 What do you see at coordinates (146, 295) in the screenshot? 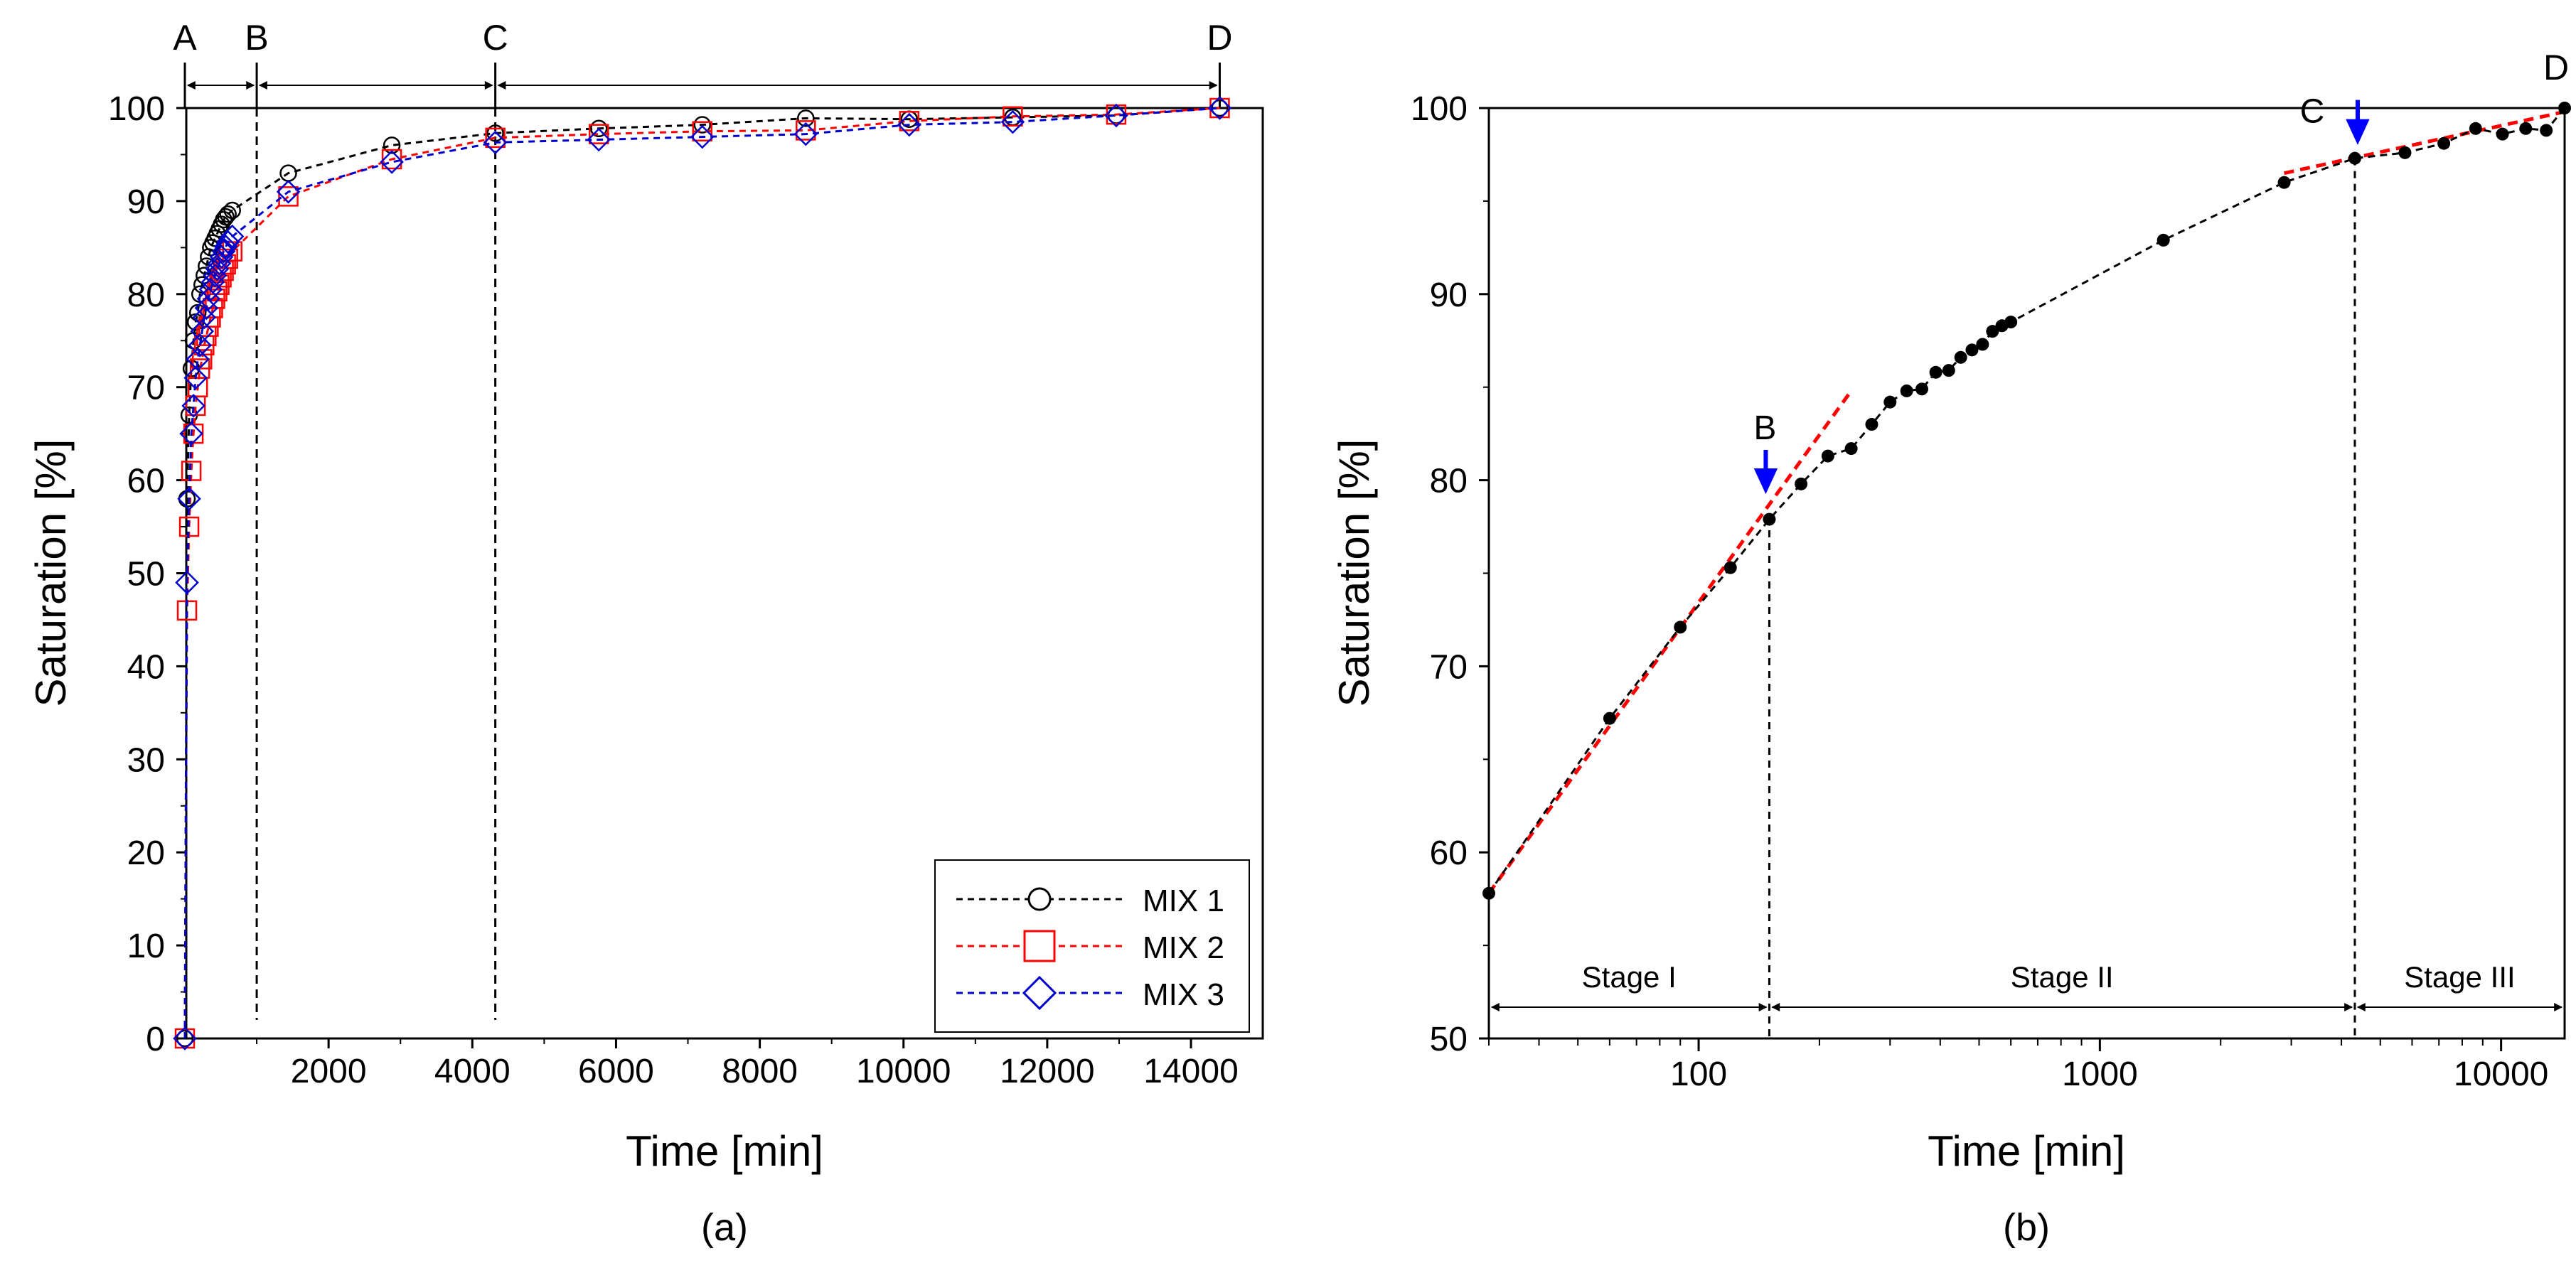
I see `y-tick-label-a: 80` at bounding box center [146, 295].